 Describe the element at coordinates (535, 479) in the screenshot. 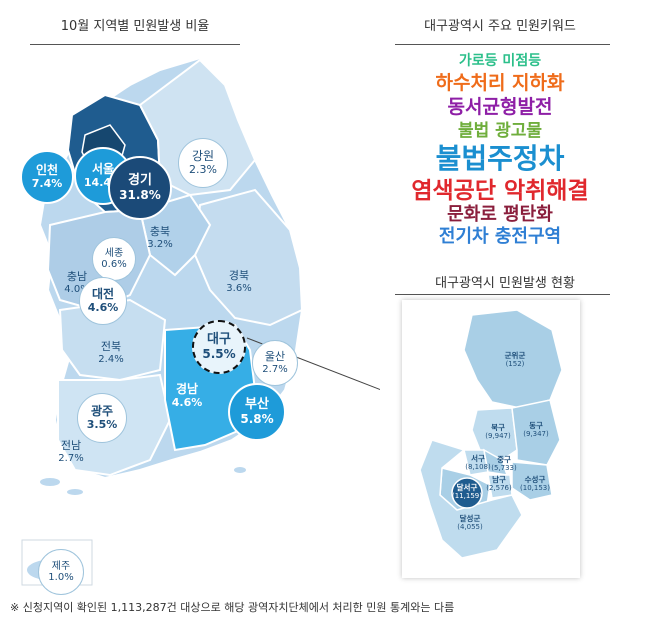

I see `district-name: 수성구` at that location.